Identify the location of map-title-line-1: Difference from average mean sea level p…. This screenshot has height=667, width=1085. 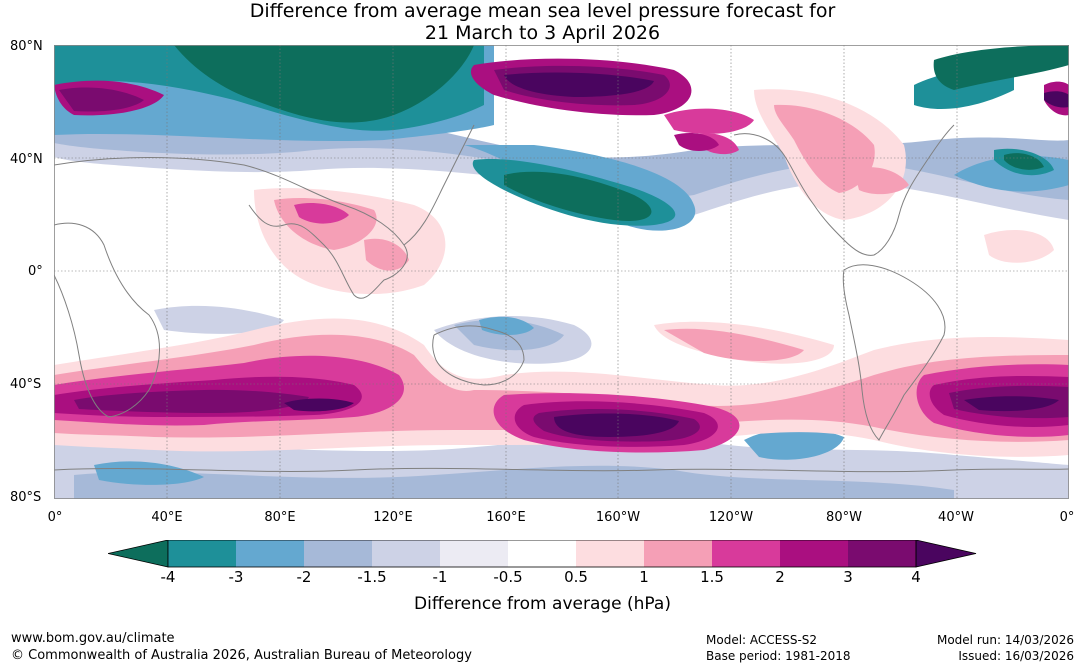
(542, 11).